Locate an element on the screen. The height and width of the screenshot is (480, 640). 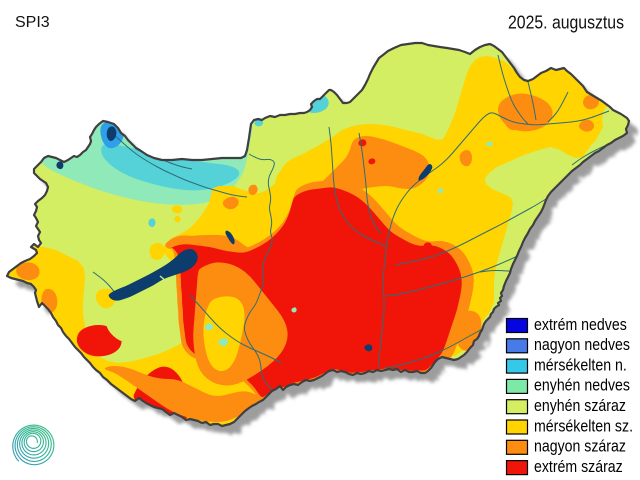
svg-text: enyhén száraz is located at coordinates (580, 406).